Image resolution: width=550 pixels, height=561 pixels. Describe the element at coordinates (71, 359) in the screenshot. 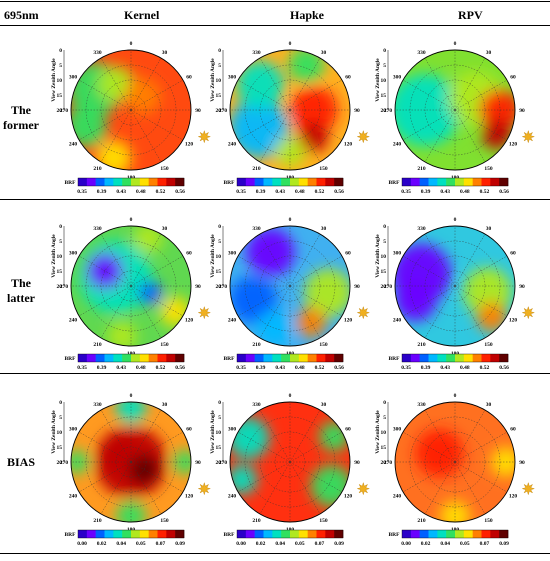

I see `colorbar-label: BRF` at that location.